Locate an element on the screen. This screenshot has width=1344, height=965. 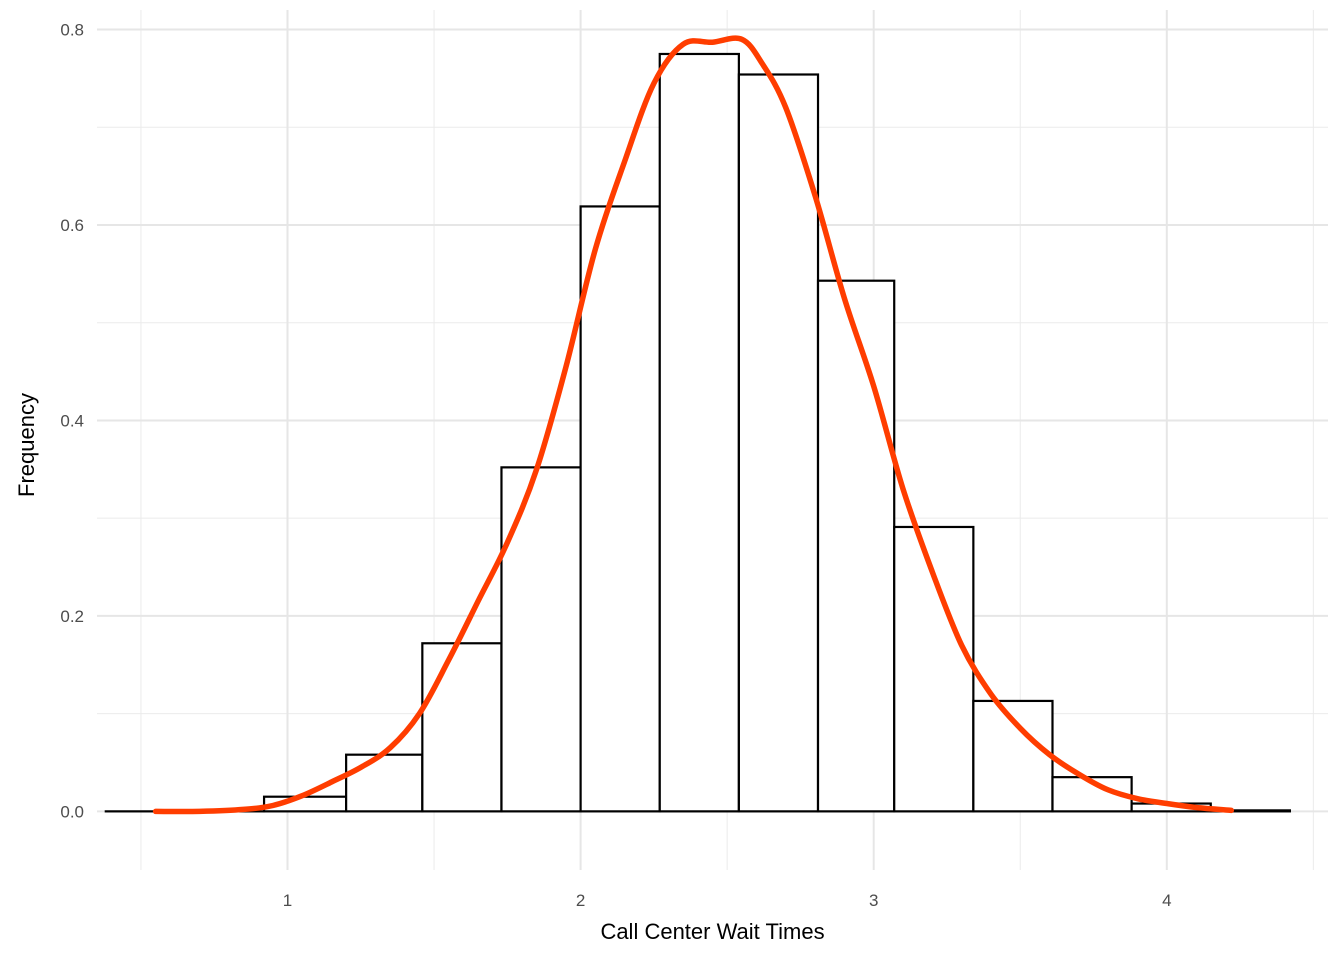
x-tick-label: 4 is located at coordinates (1166, 900).